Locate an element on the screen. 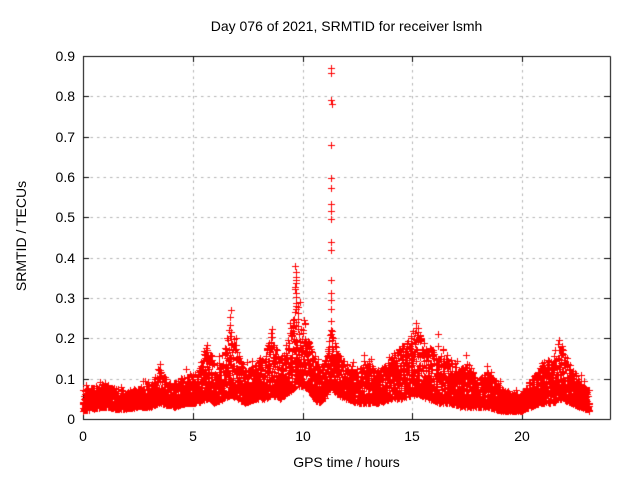 Image resolution: width=640 pixels, height=480 pixels. y-tick-label: 0.4 is located at coordinates (65, 258).